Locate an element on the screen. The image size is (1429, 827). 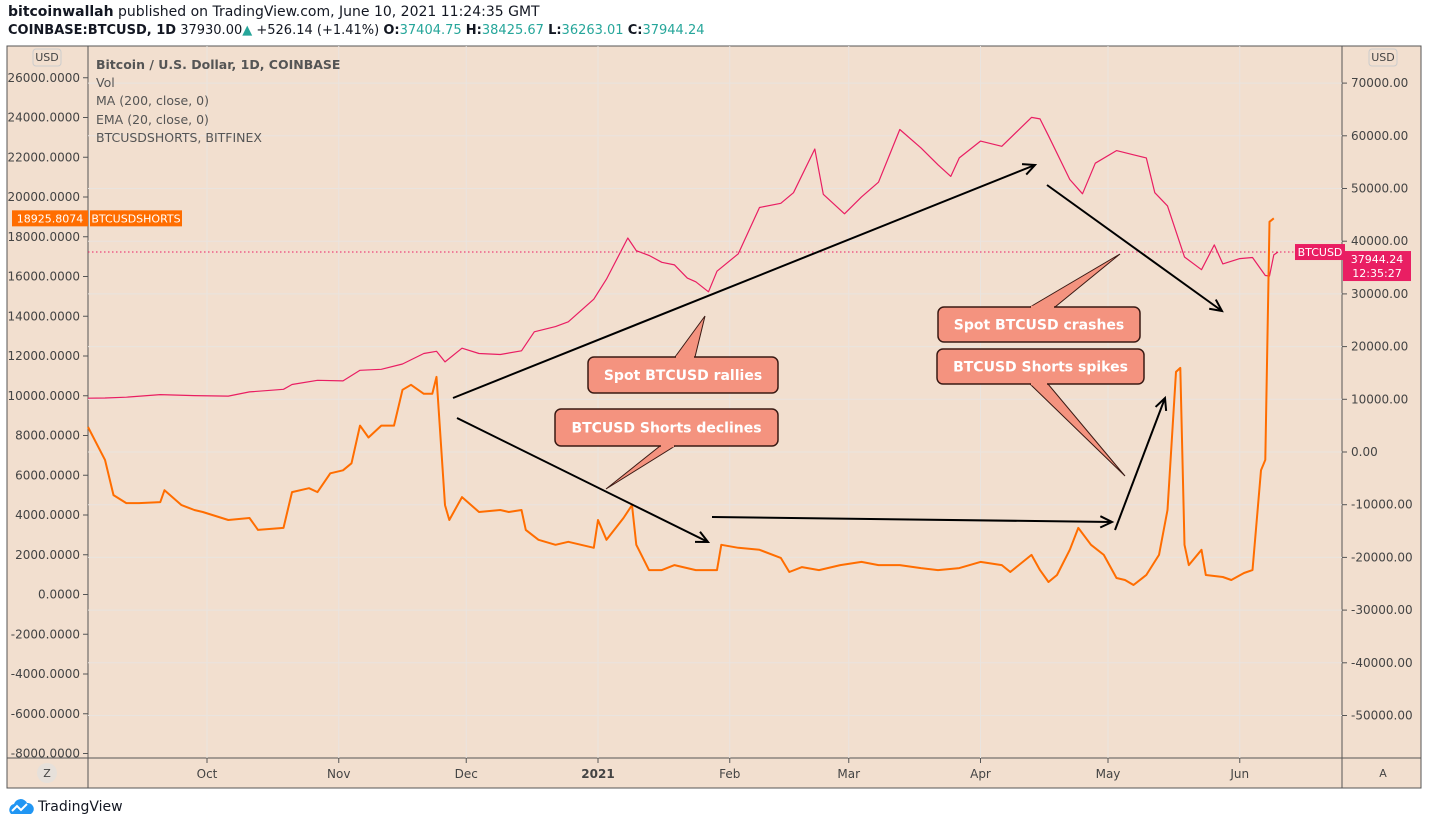
last-price: 37930.00 is located at coordinates (211, 30).